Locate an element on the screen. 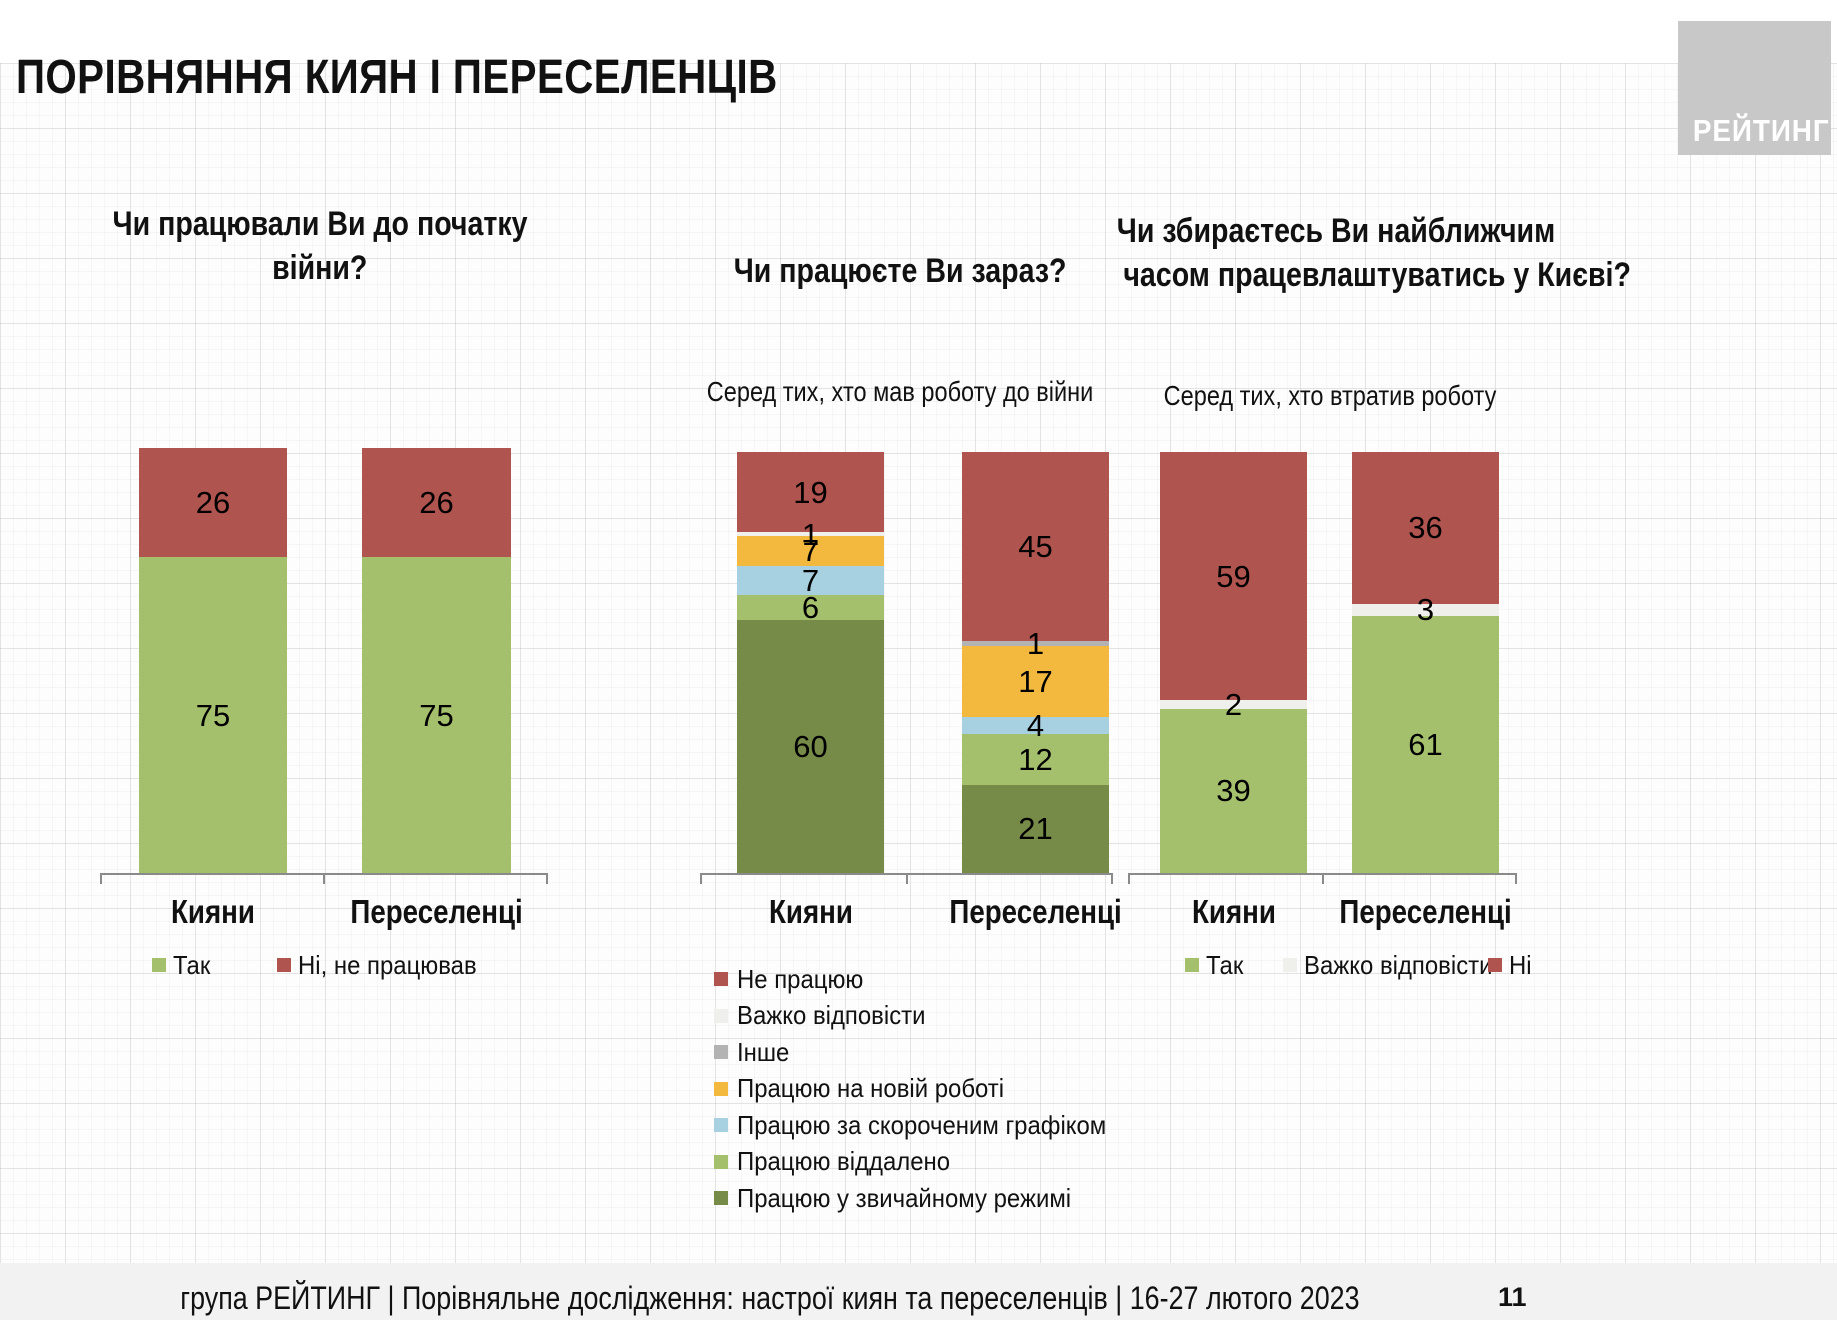 Image resolution: width=1837 pixels, height=1320 pixels. legend-item: Важко відповісти is located at coordinates (1396, 964).